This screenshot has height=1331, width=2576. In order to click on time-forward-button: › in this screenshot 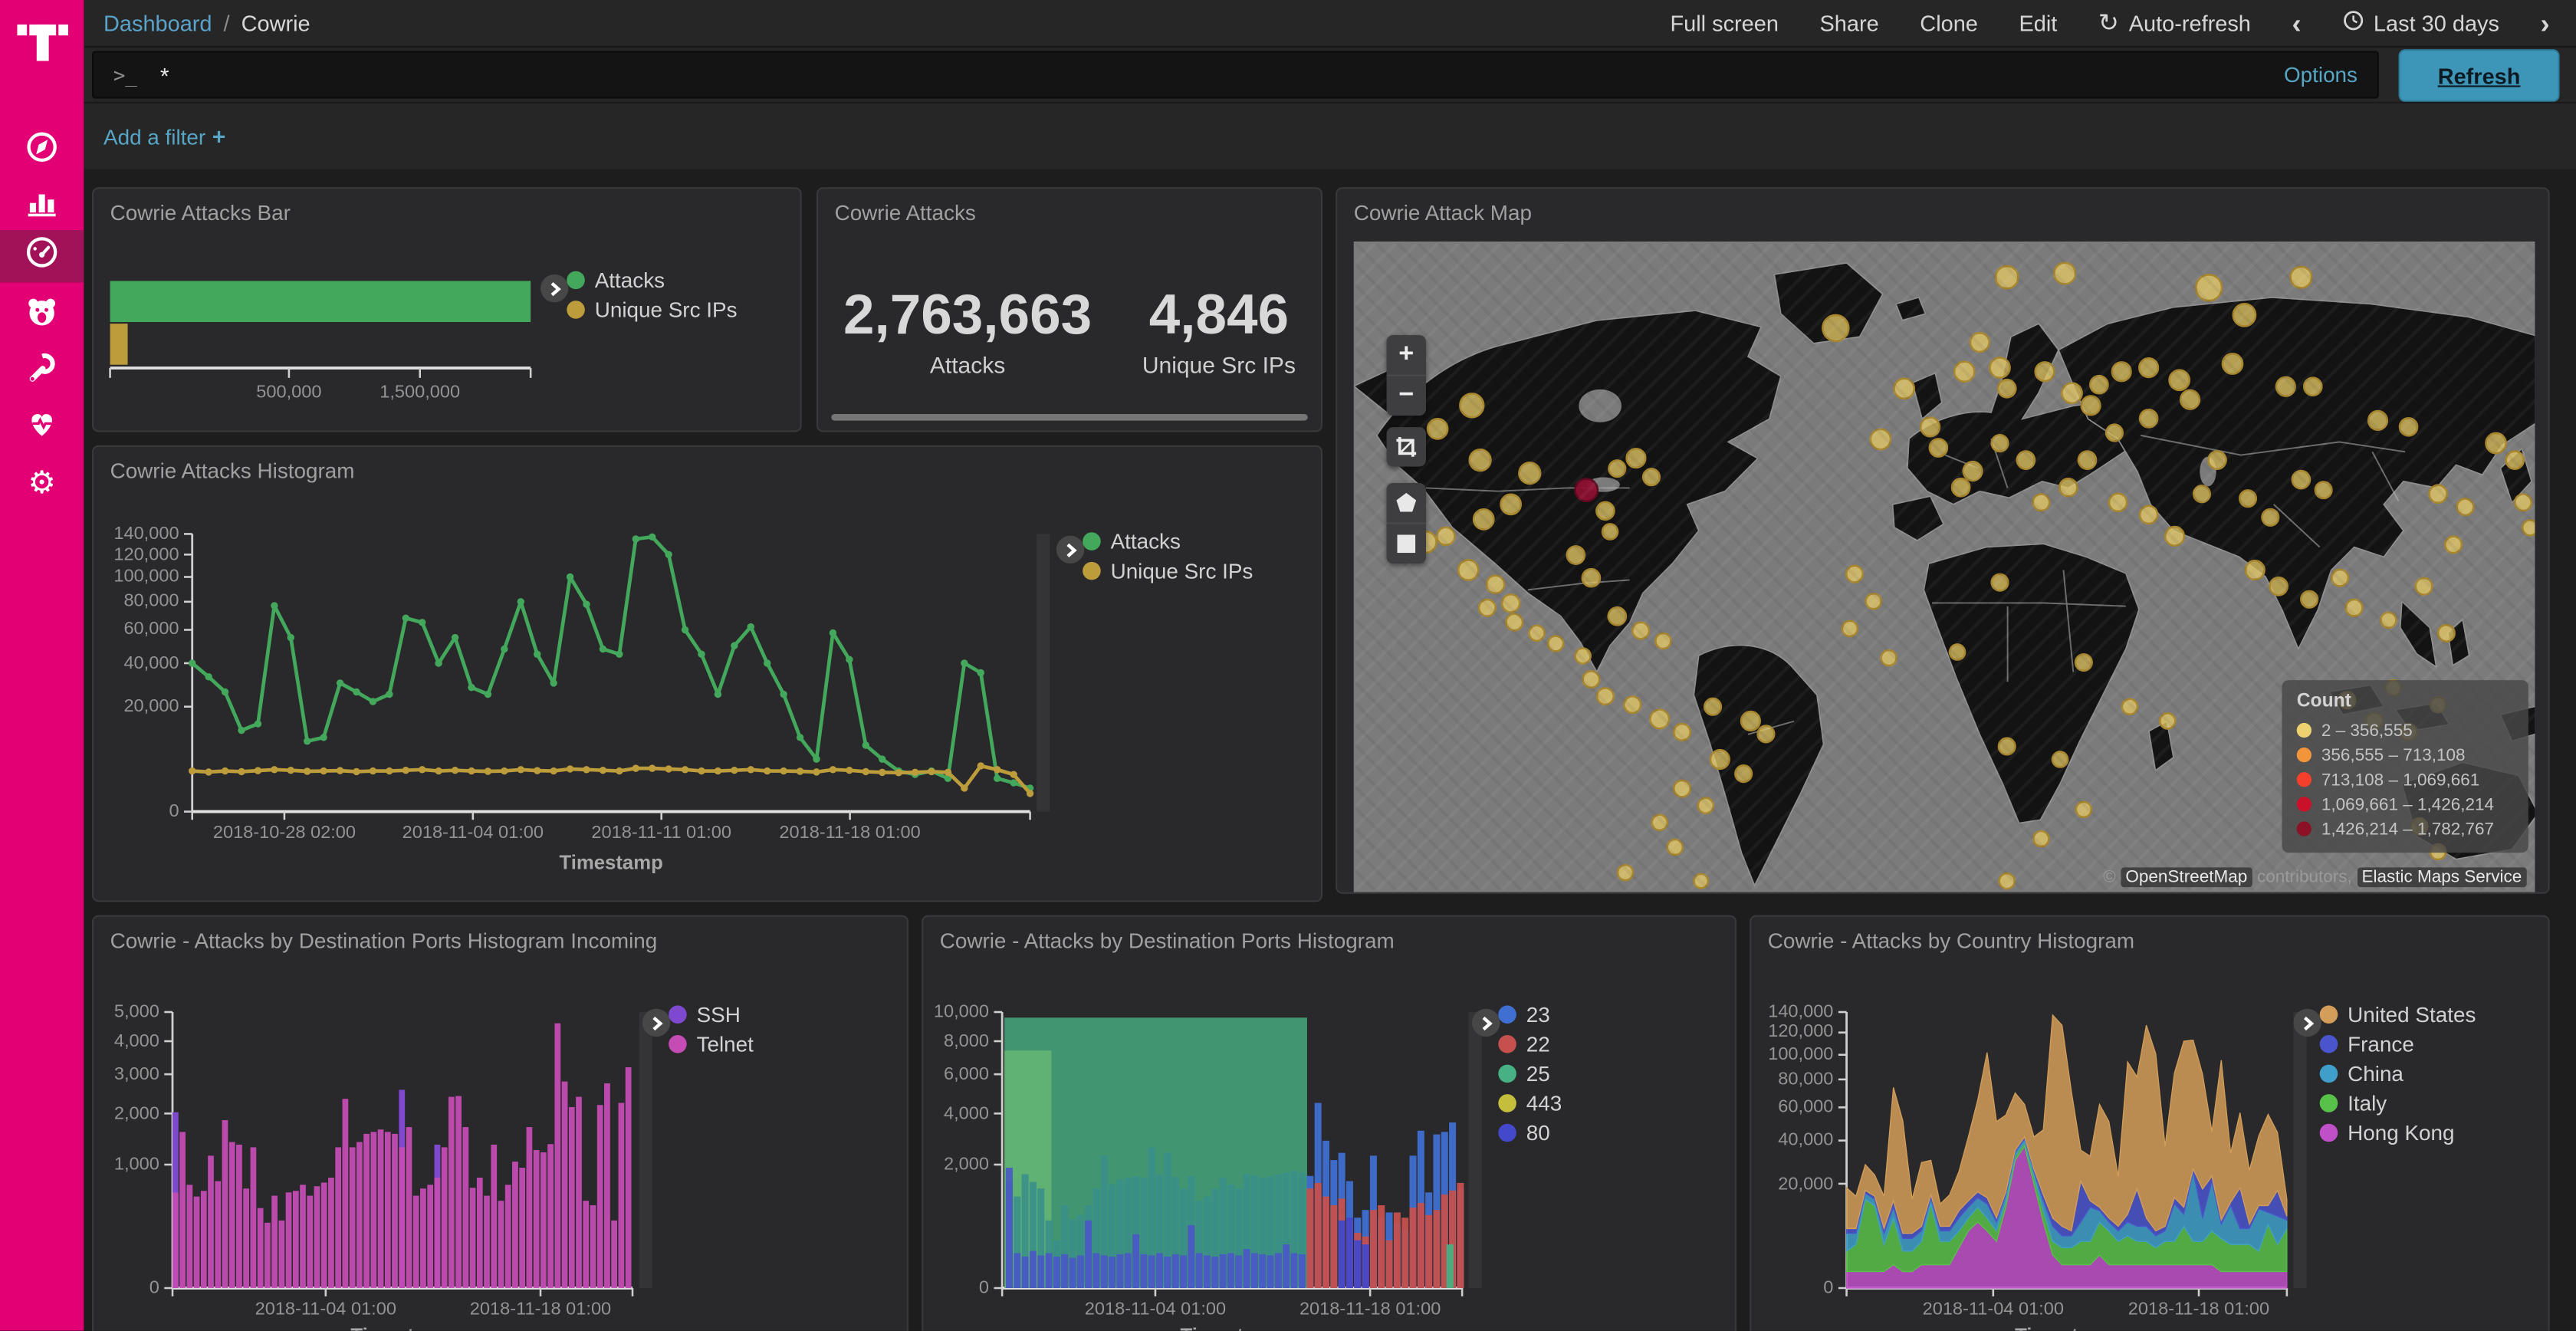, I will do `click(2545, 23)`.